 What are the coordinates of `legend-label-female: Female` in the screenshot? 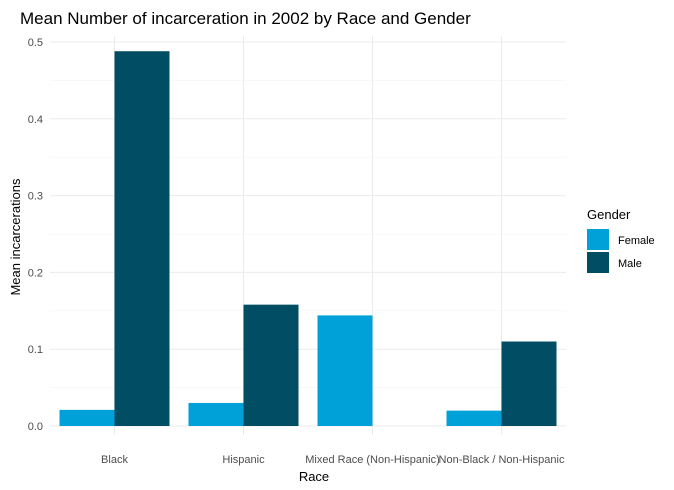 It's located at (636, 241).